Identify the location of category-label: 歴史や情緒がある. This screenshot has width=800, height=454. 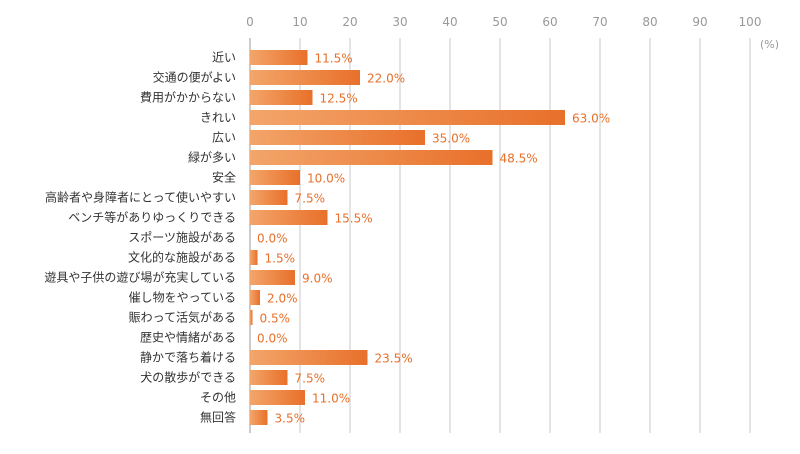
(188, 337).